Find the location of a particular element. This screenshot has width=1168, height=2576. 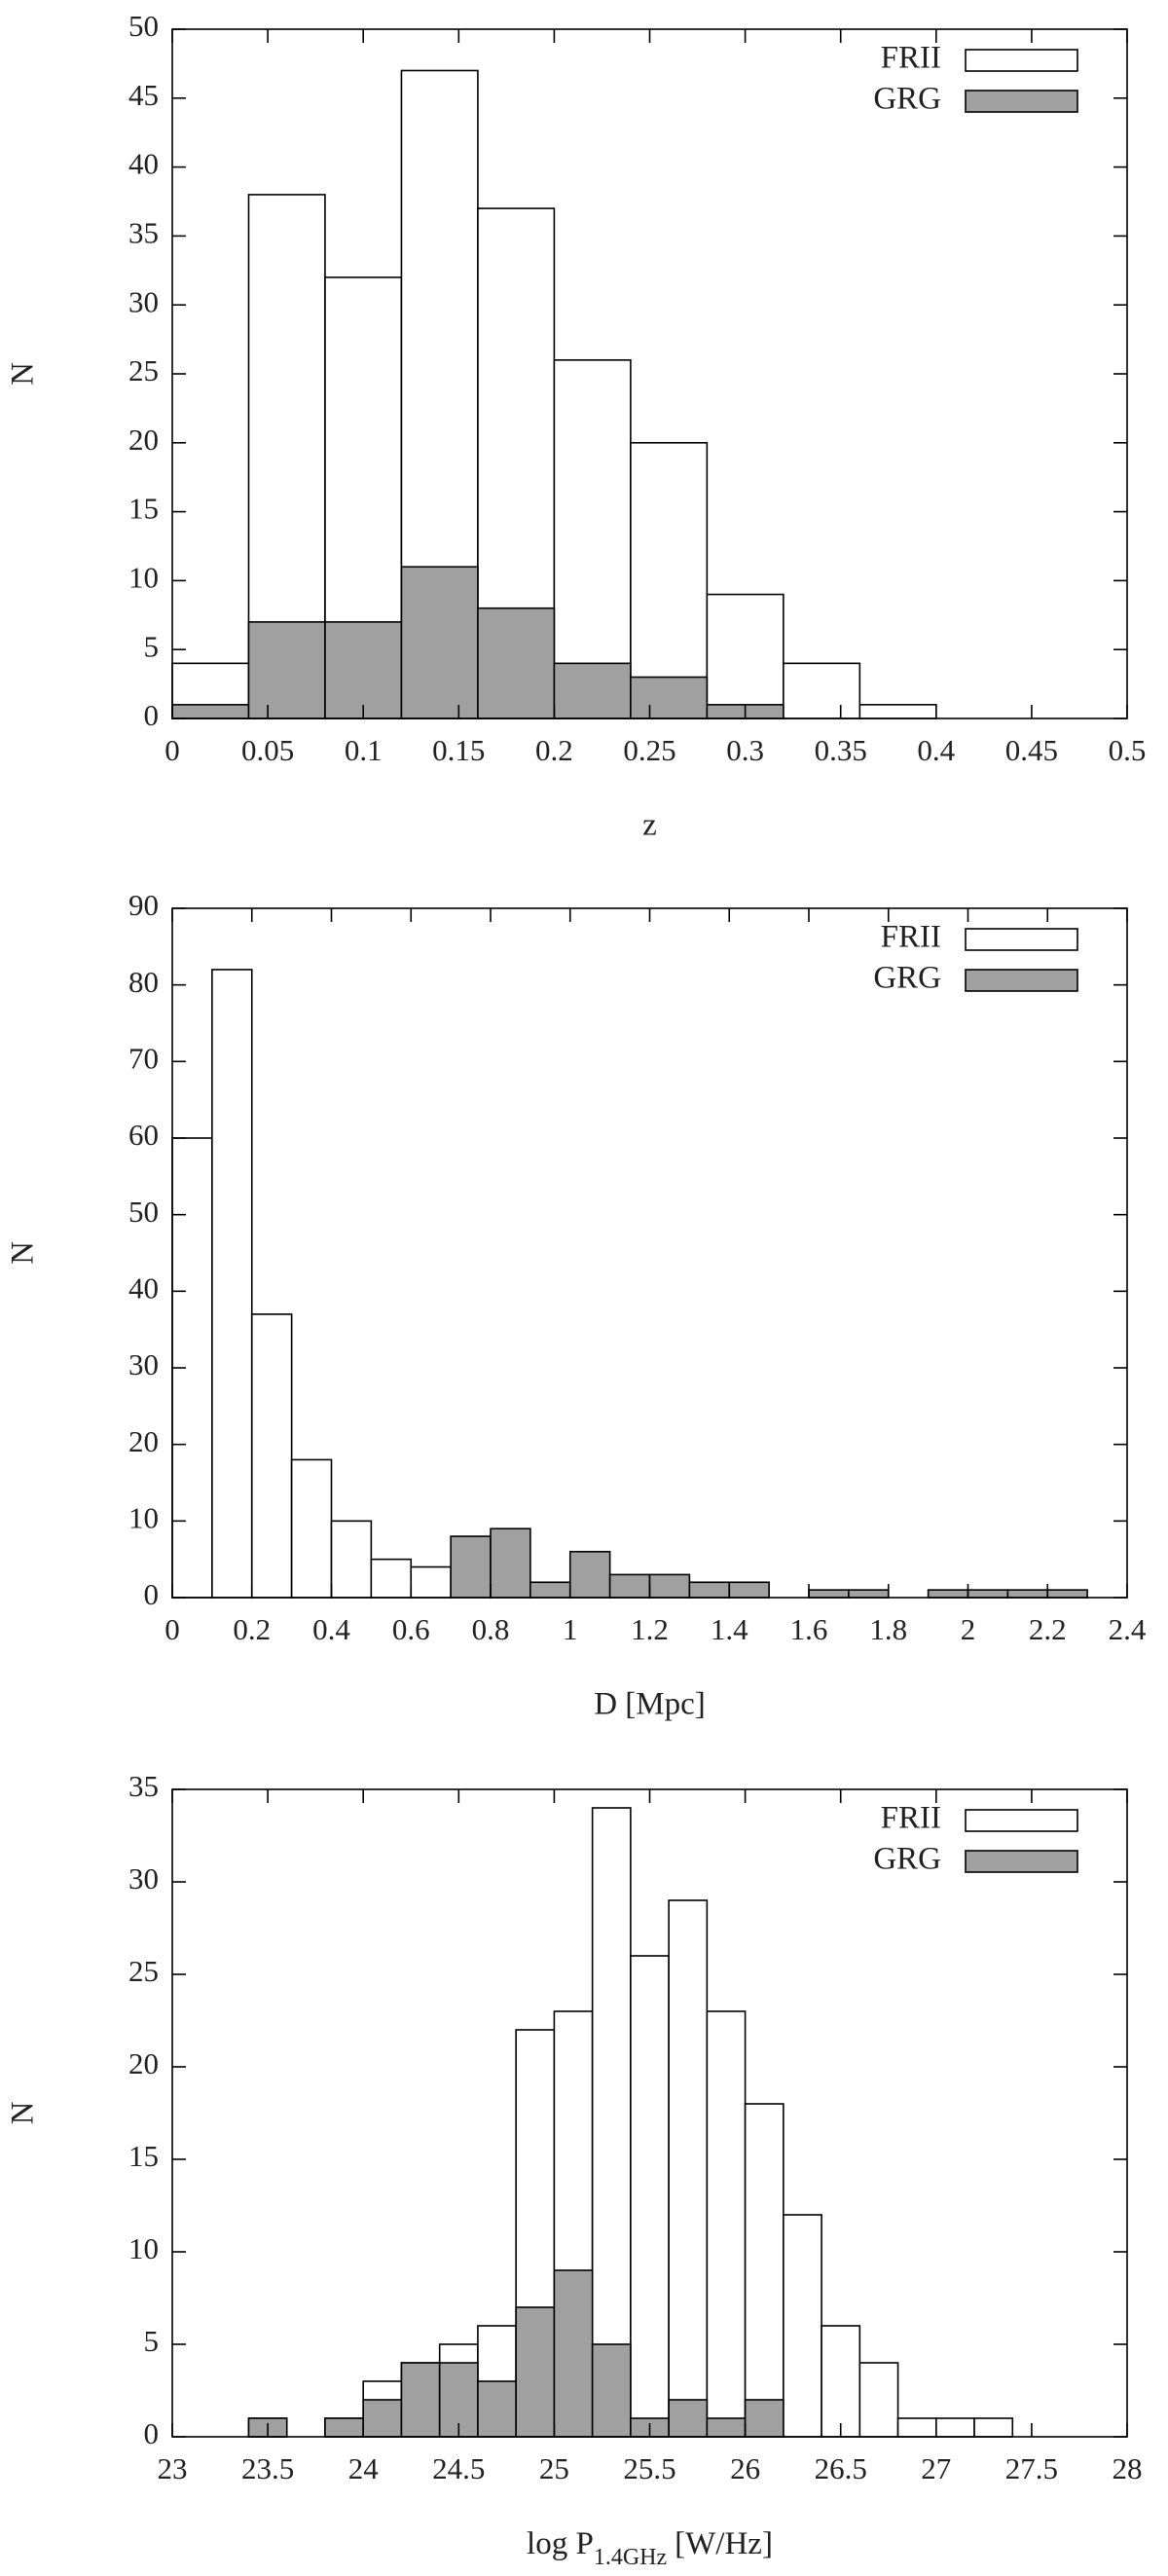

y-tick-label: 25 is located at coordinates (143, 370).